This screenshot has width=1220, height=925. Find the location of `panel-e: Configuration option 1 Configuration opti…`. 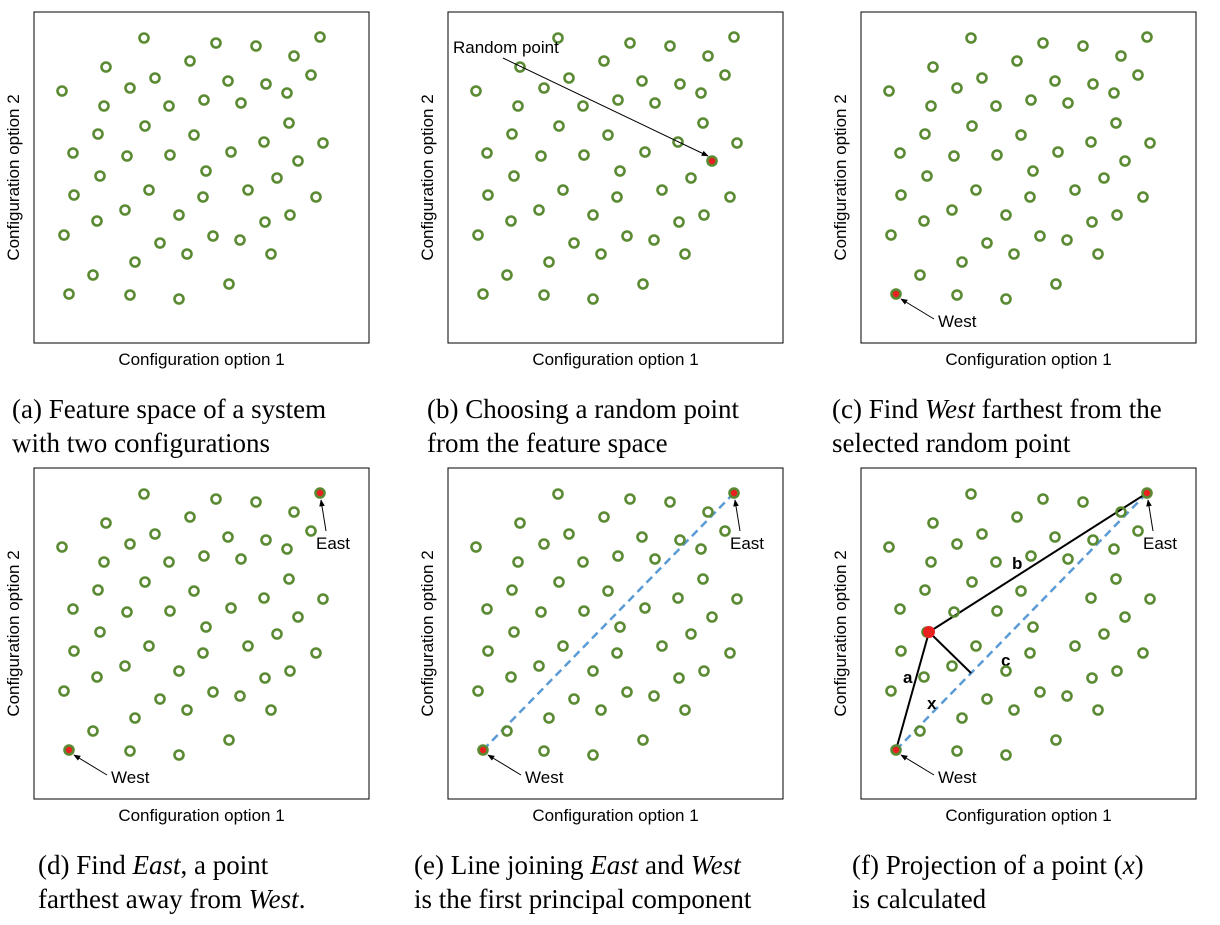

panel-e: Configuration option 1 Configuration opti… is located at coordinates (601, 646).